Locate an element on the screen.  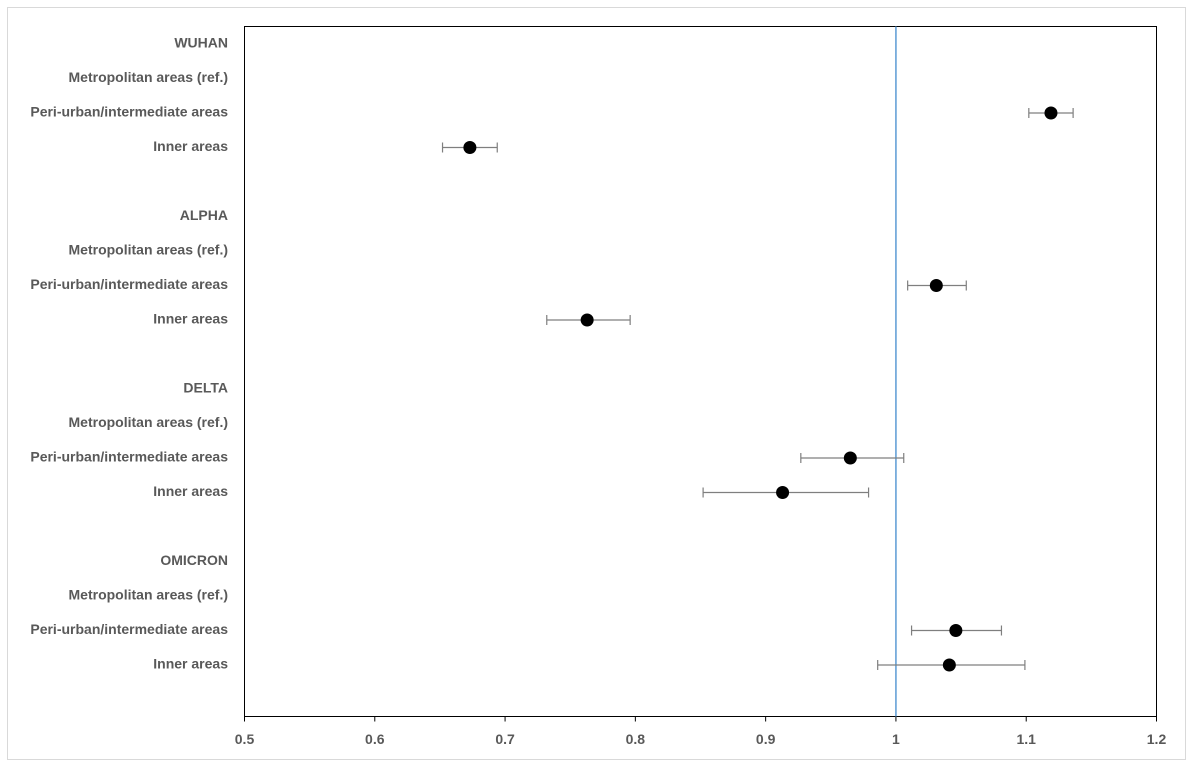
y-tick-label: DELTA is located at coordinates (205, 388).